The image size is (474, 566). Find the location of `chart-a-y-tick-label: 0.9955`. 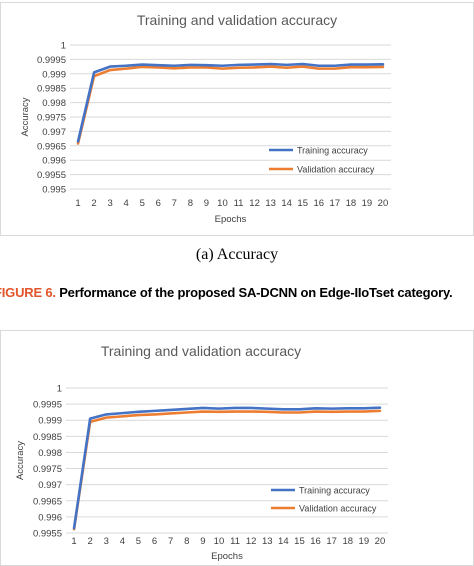

chart-a-y-tick-label: 0.9955 is located at coordinates (51, 175).